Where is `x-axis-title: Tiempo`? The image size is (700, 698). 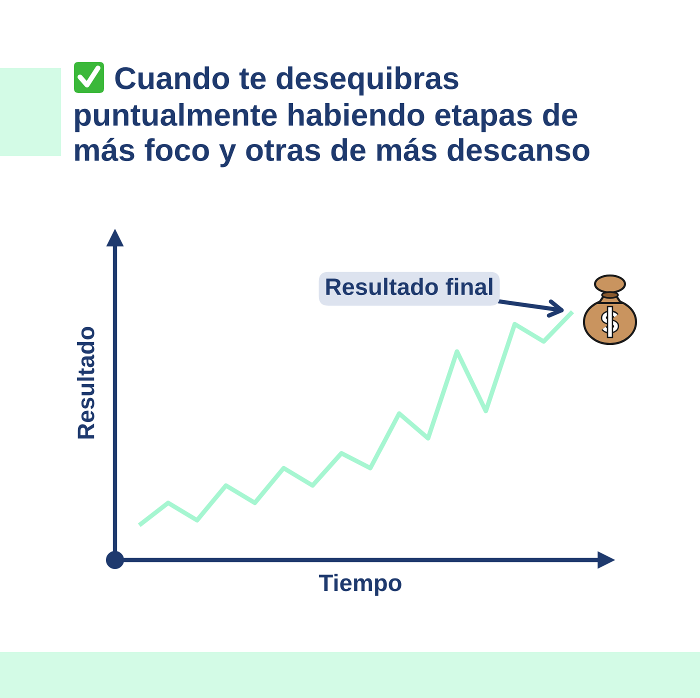 x-axis-title: Tiempo is located at coordinates (360, 585).